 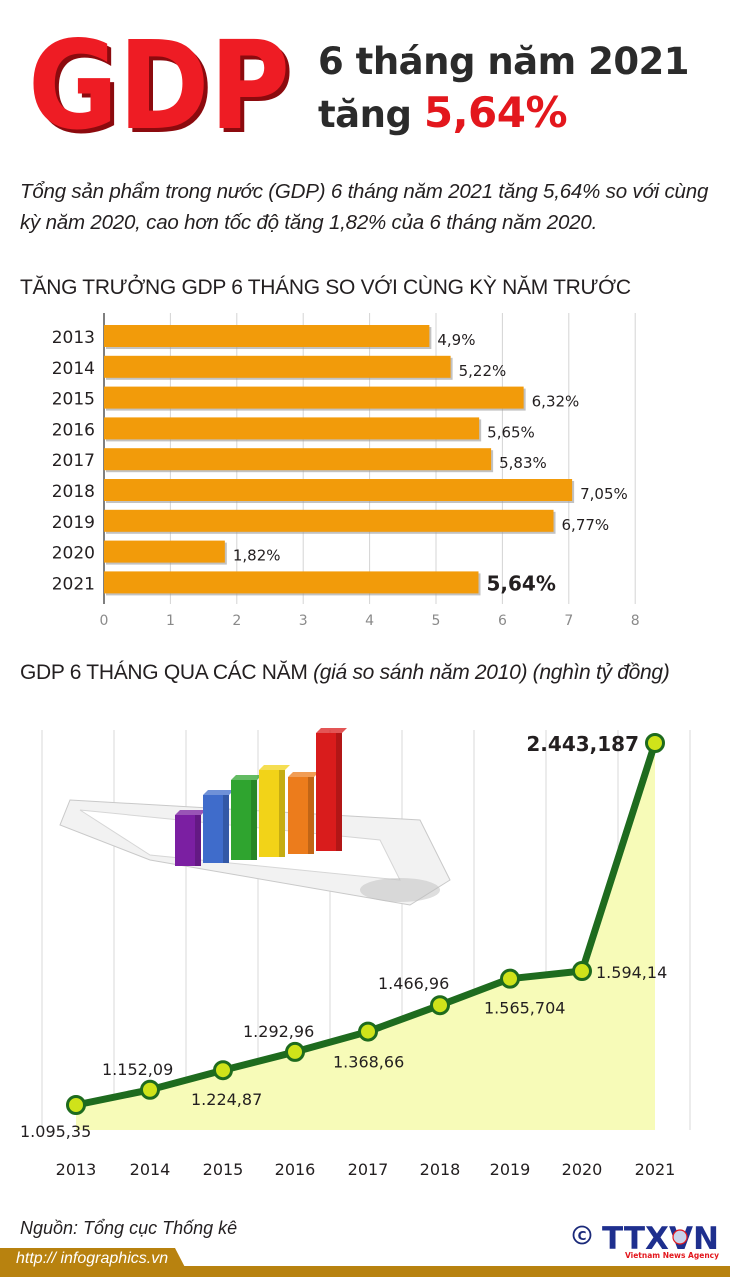 What do you see at coordinates (92, 1258) in the screenshot?
I see `infographics-link: http:// infographics.vn` at bounding box center [92, 1258].